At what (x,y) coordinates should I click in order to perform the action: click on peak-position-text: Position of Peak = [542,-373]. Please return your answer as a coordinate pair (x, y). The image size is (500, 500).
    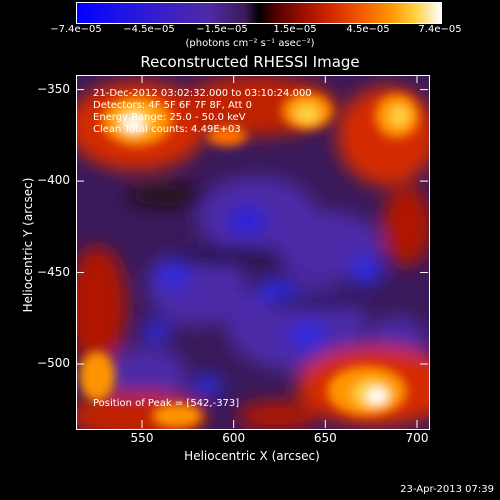
    Looking at the image, I should click on (166, 403).